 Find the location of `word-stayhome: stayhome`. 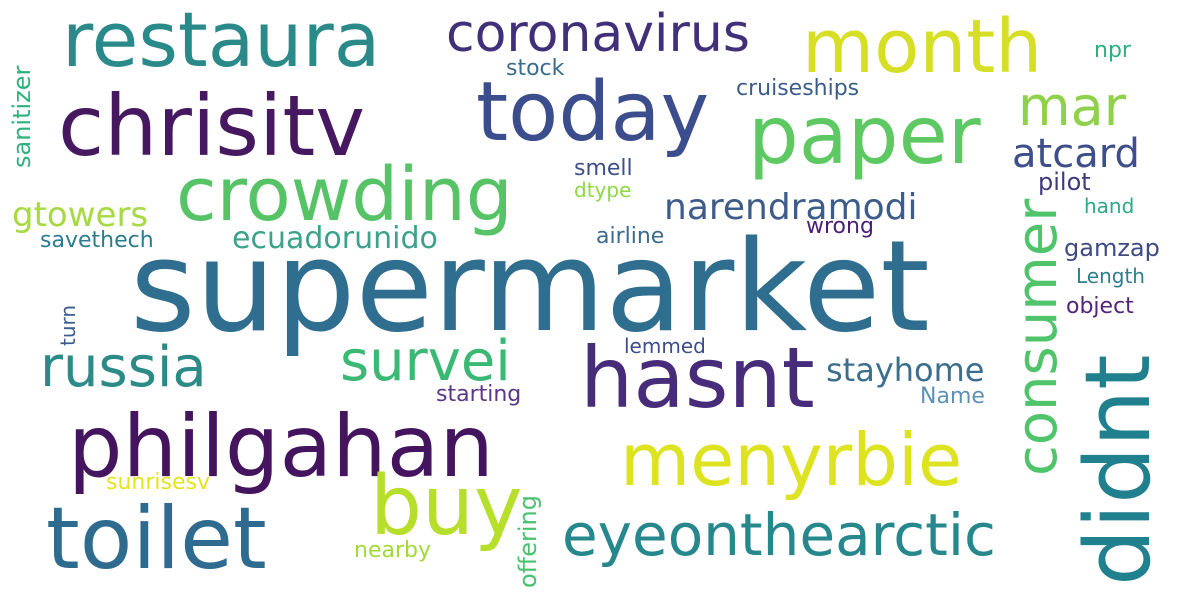

word-stayhome: stayhome is located at coordinates (905, 370).